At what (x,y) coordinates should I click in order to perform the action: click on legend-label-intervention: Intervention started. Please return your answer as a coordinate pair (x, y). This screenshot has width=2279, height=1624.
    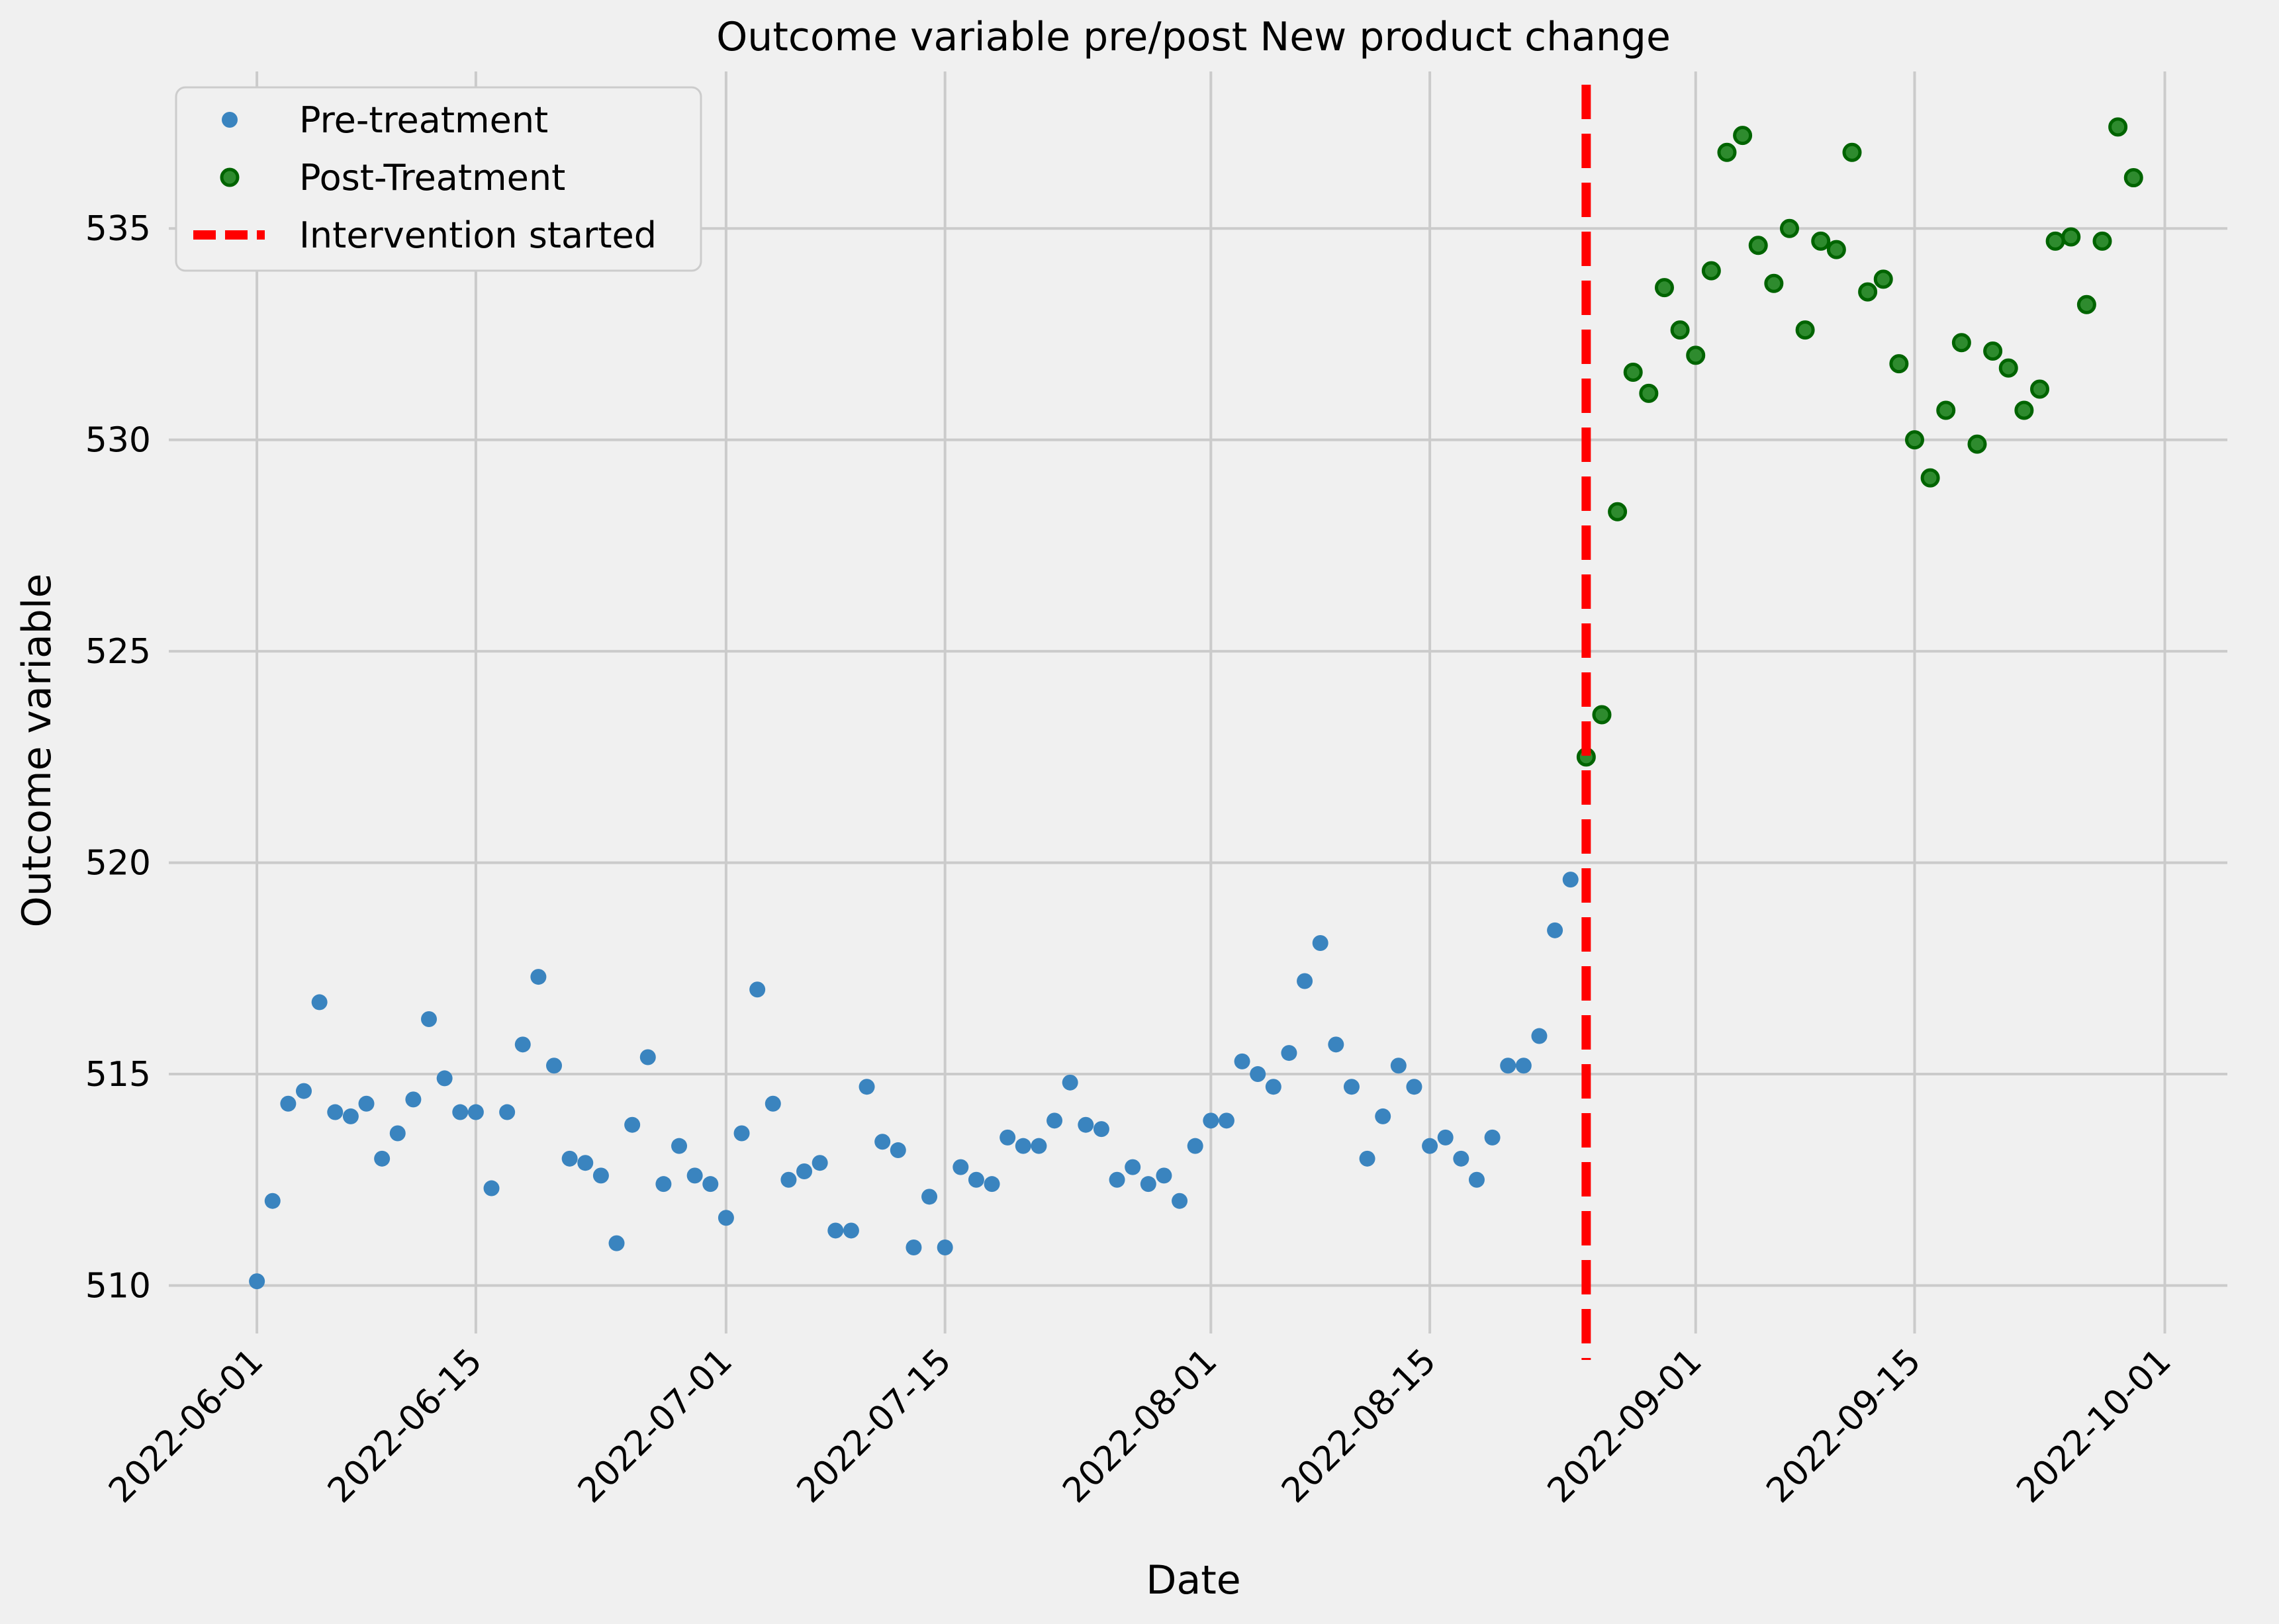
    Looking at the image, I should click on (478, 235).